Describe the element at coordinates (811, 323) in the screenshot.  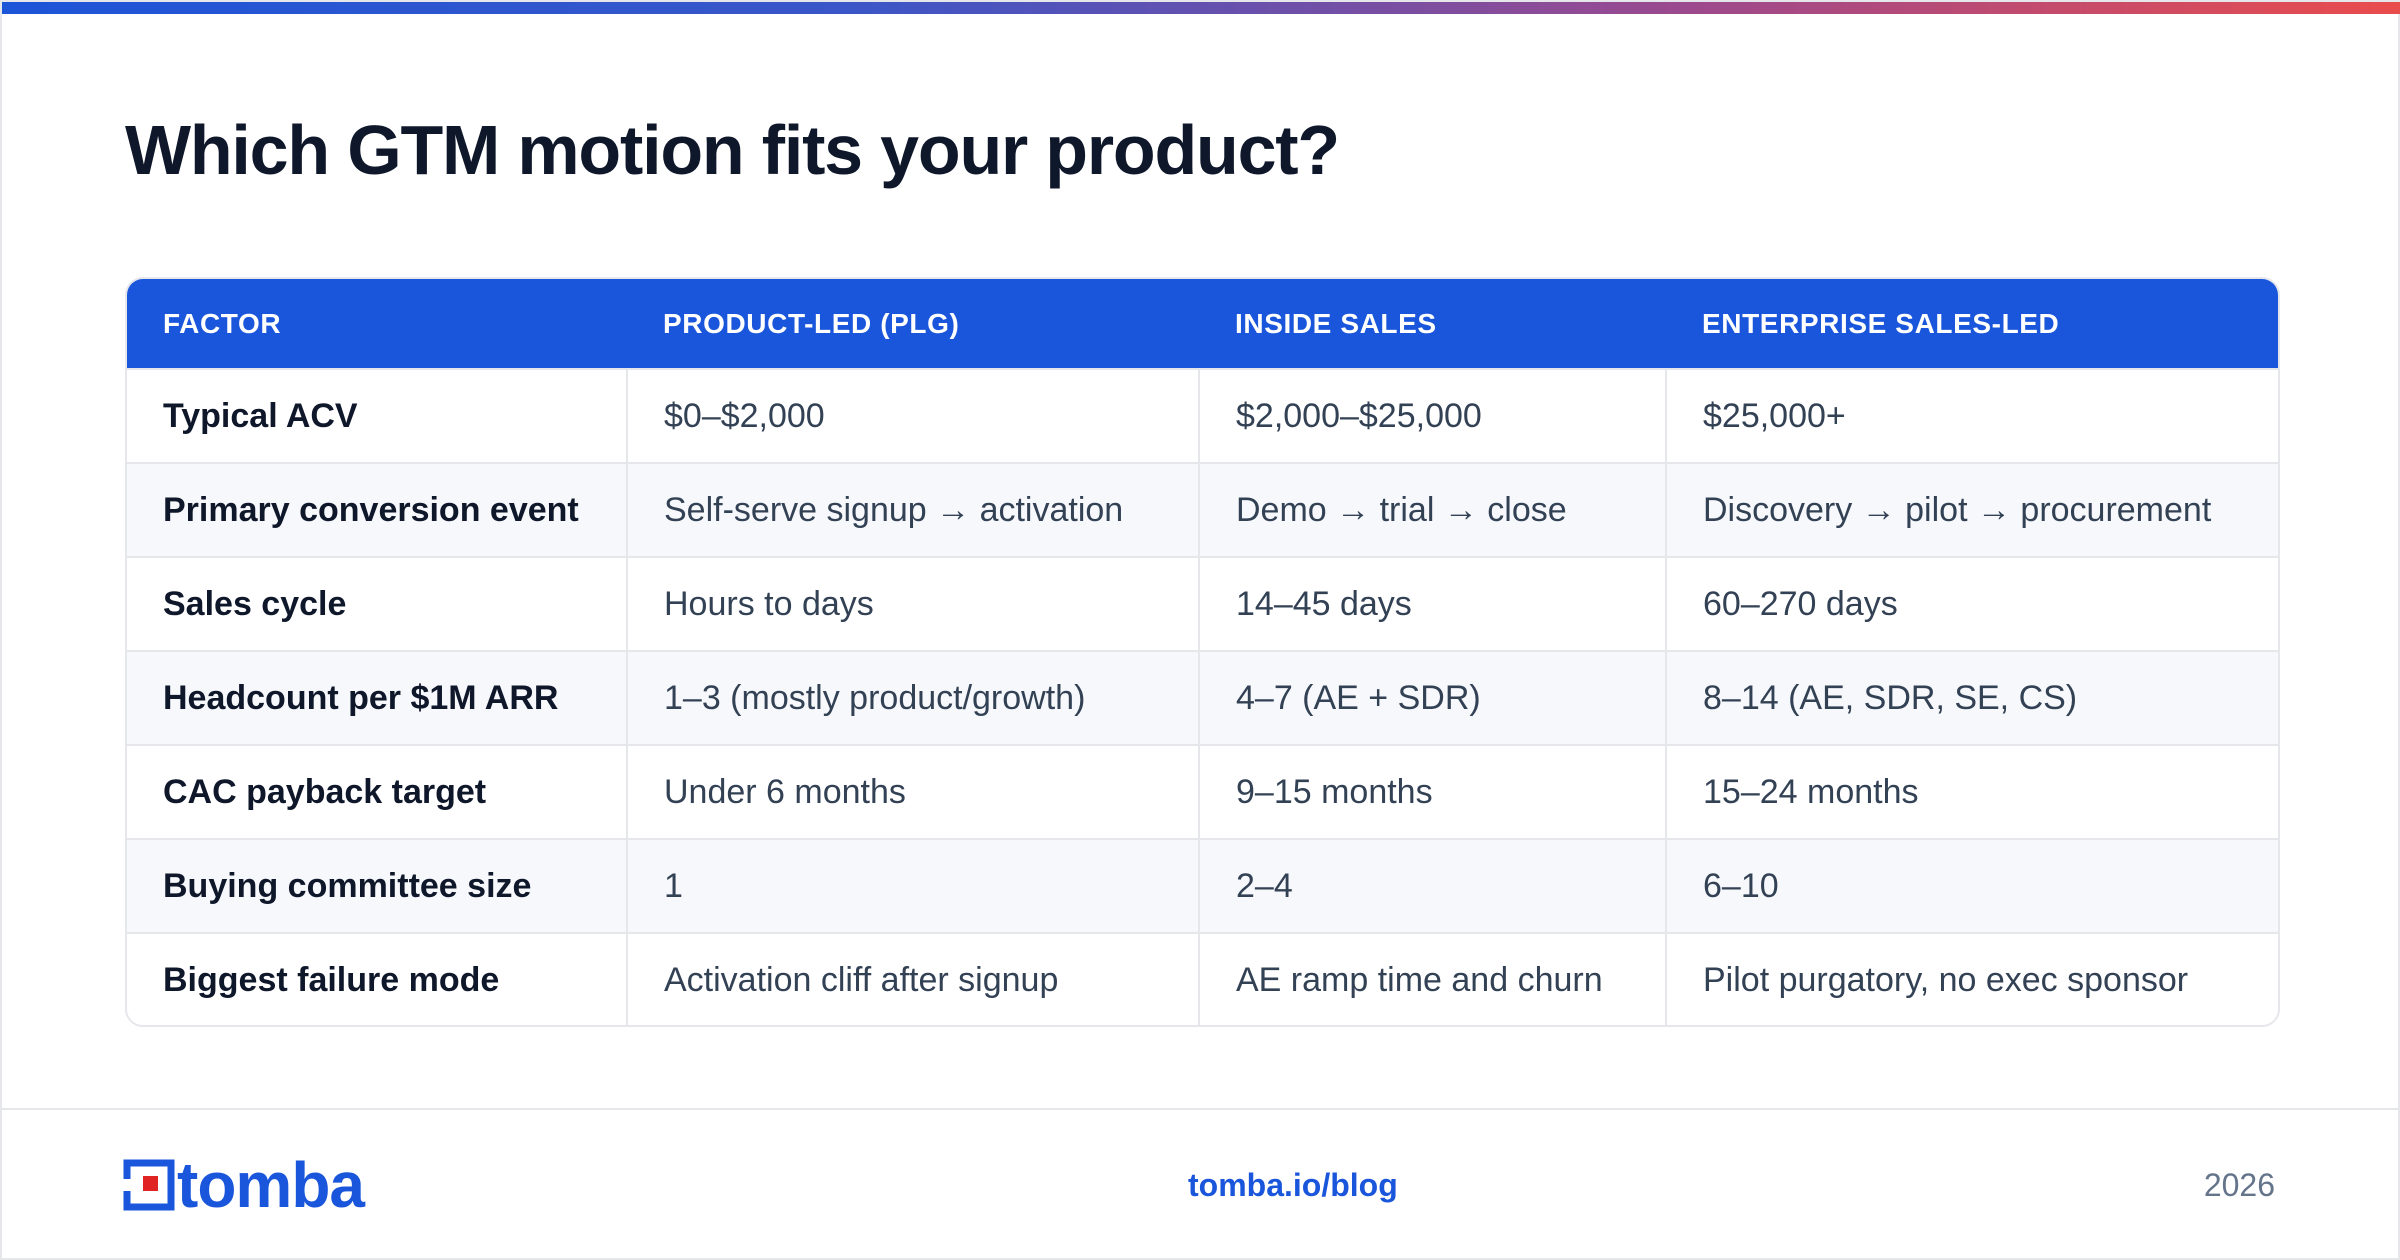
I see `column-header-plg: PRODUCT-LED (PLG)` at that location.